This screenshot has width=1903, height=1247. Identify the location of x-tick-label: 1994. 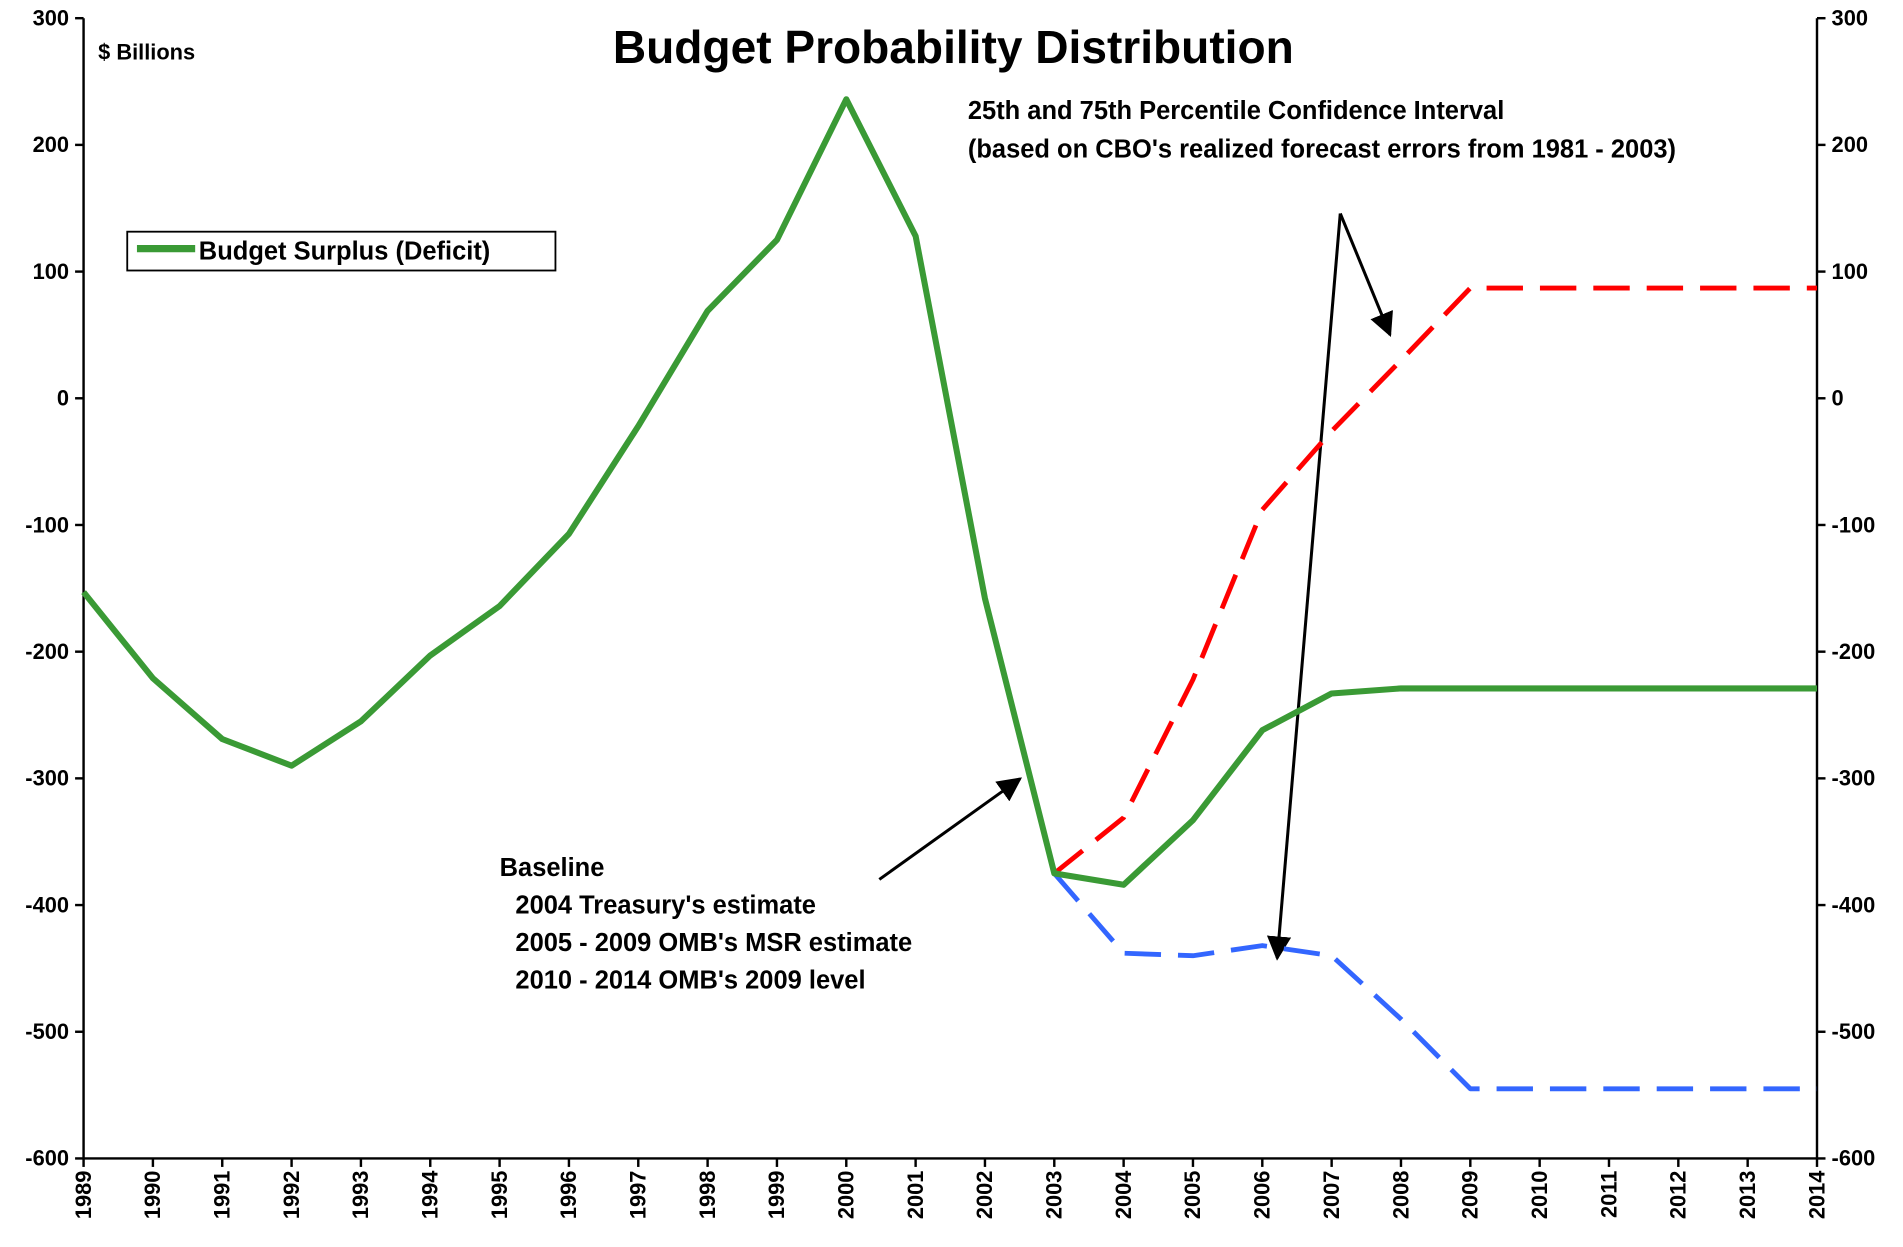
(430, 1194).